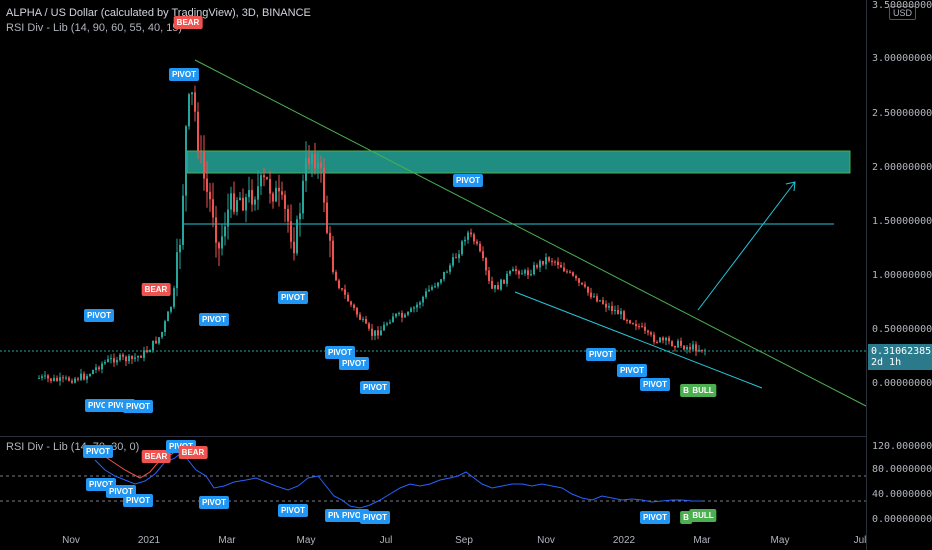  Describe the element at coordinates (703, 390) in the screenshot. I see `bull-marker: BULL` at that location.